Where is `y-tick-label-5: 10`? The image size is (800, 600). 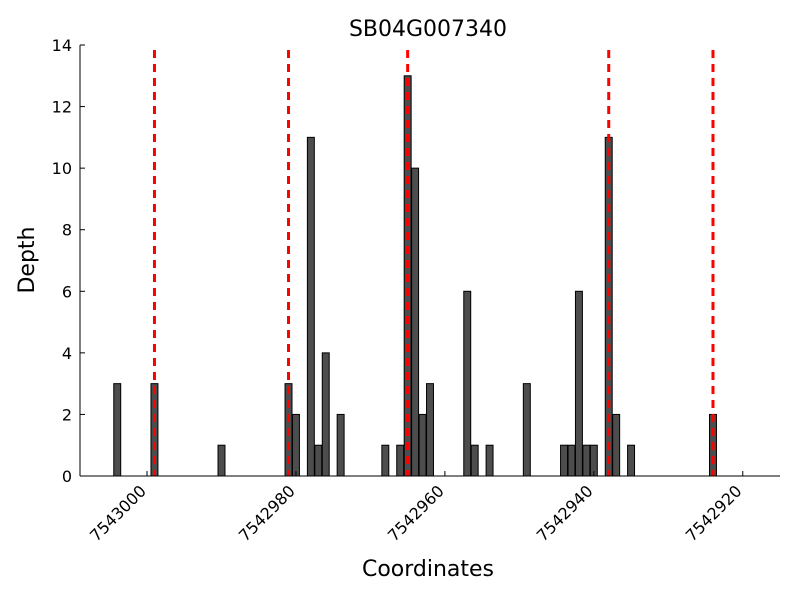 y-tick-label-5: 10 is located at coordinates (62, 168).